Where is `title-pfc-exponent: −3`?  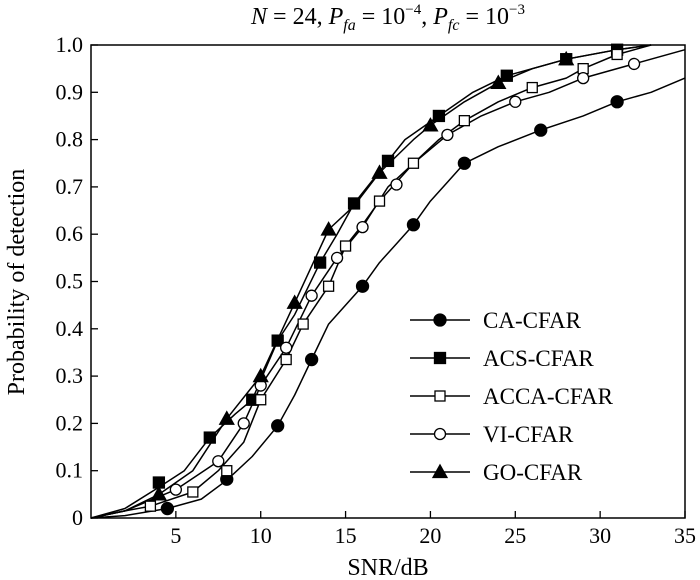 title-pfc-exponent: −3 is located at coordinates (517, 10).